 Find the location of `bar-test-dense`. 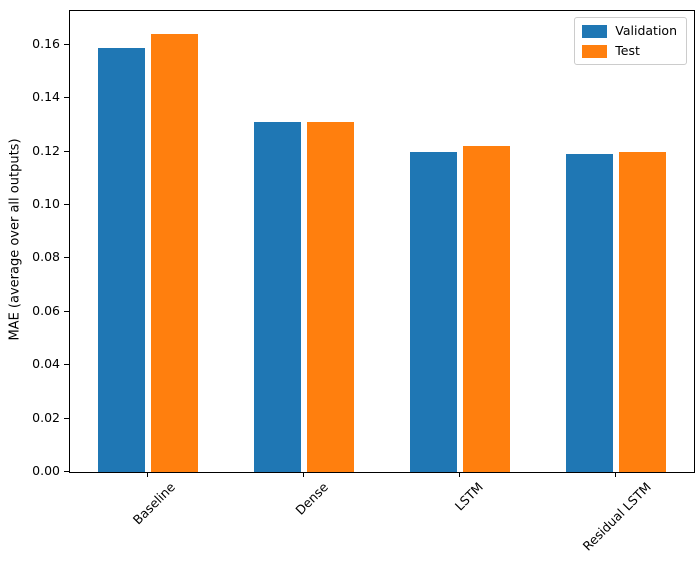

bar-test-dense is located at coordinates (330, 297).